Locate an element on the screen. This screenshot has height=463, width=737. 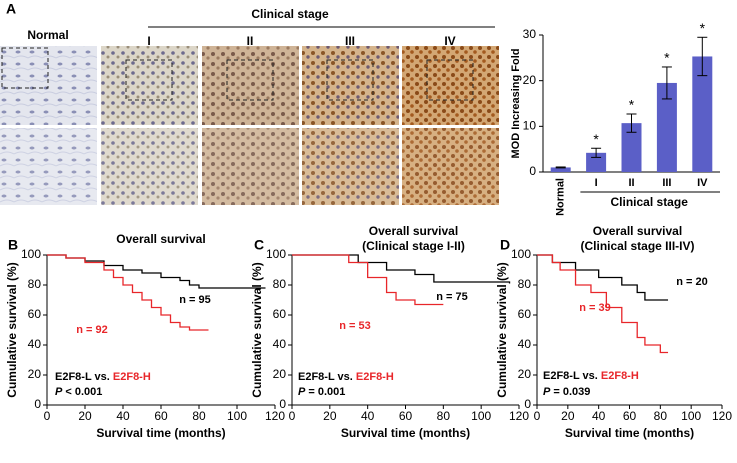
image-label: Normal is located at coordinates (47, 35).